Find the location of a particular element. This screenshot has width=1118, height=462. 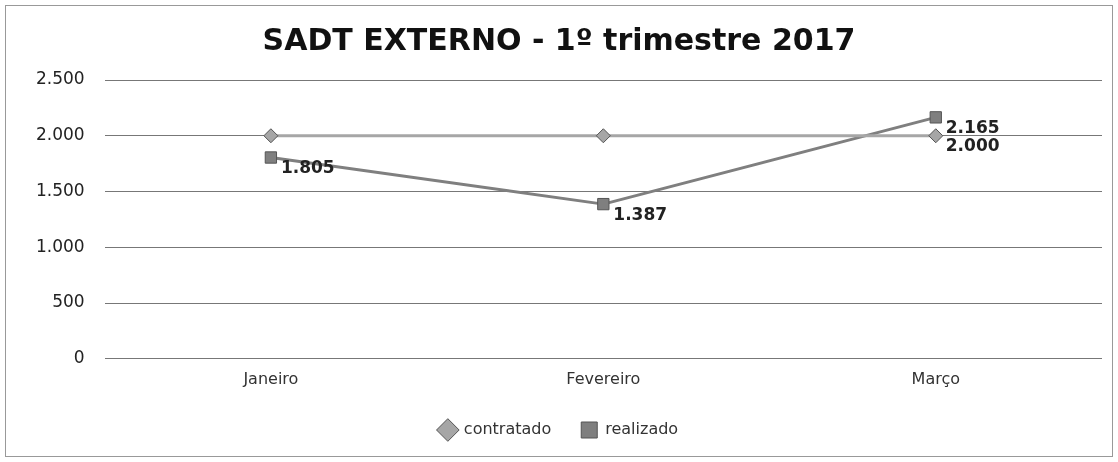

y-tick-label: 2.500 is located at coordinates (60, 78).